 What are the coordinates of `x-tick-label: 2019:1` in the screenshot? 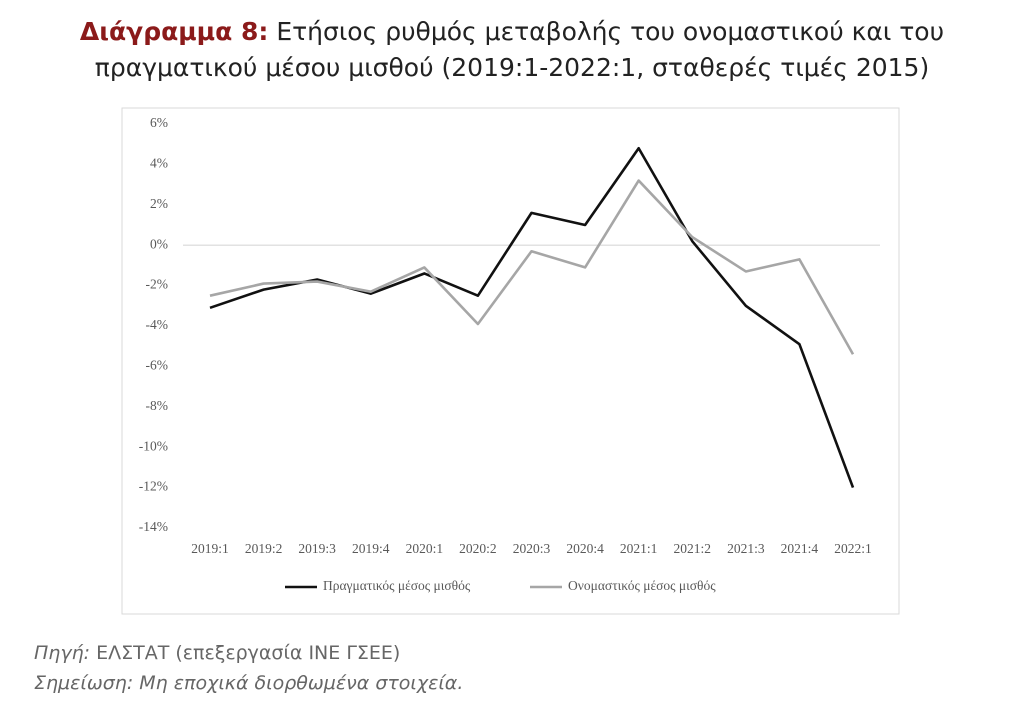 It's located at (210, 548).